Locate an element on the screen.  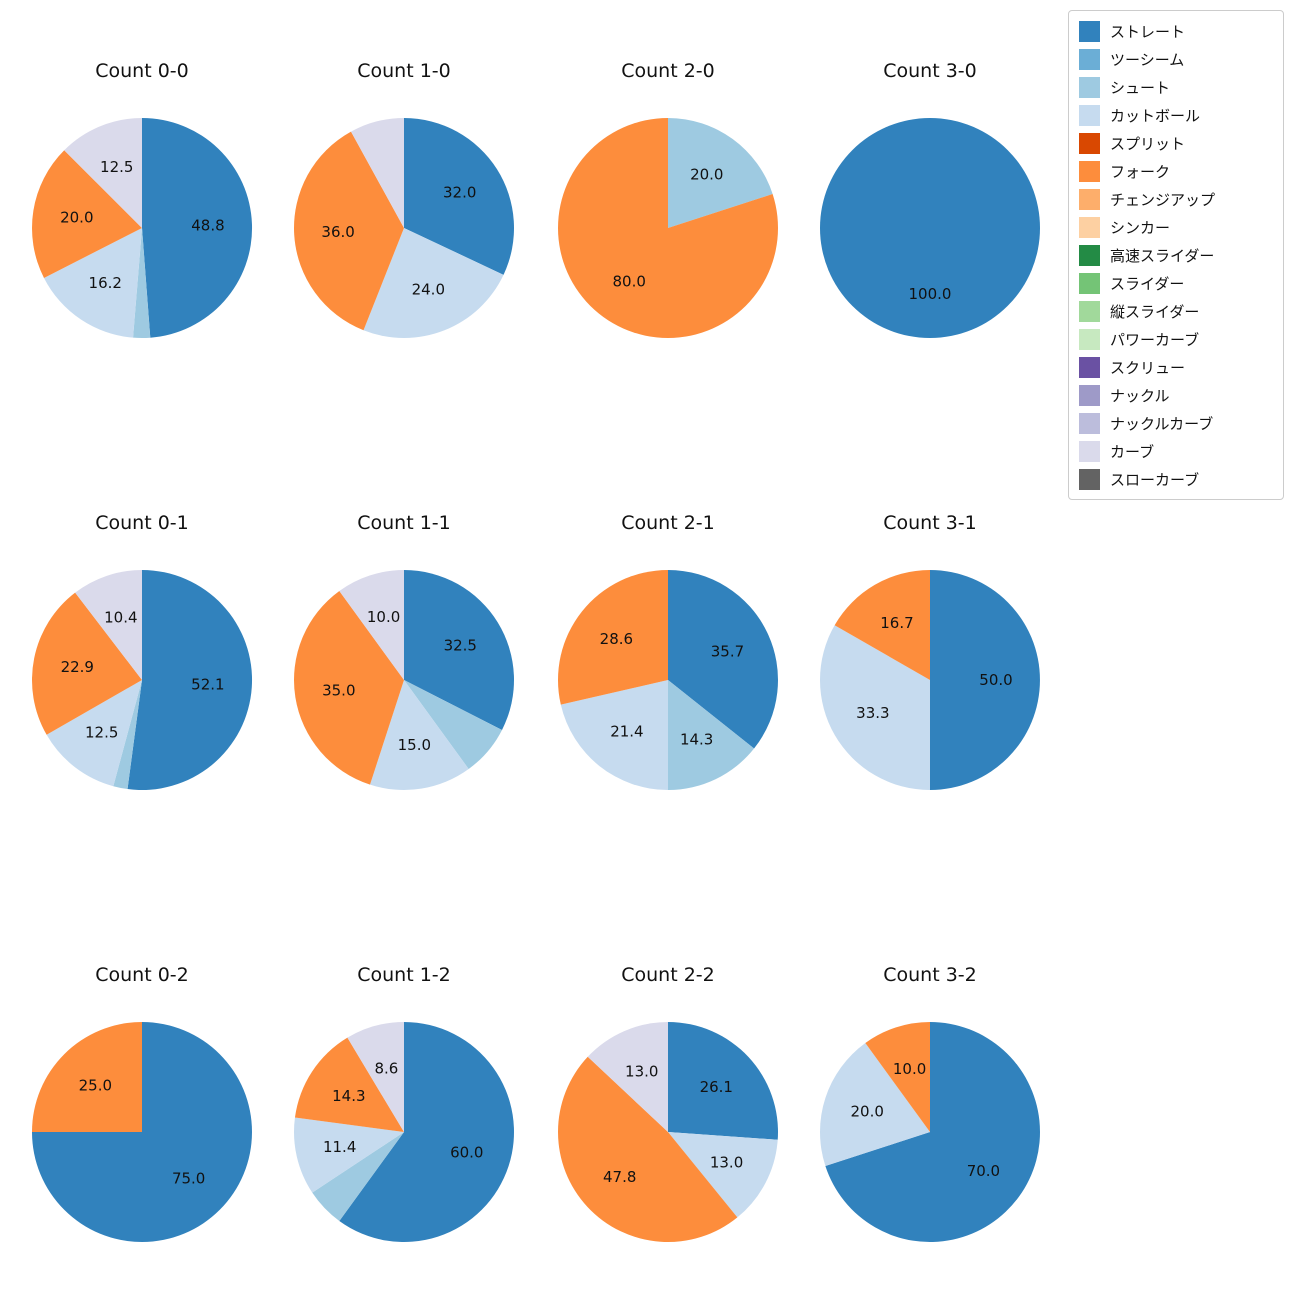
legend-label: チェンジアップ is located at coordinates (1163, 199).